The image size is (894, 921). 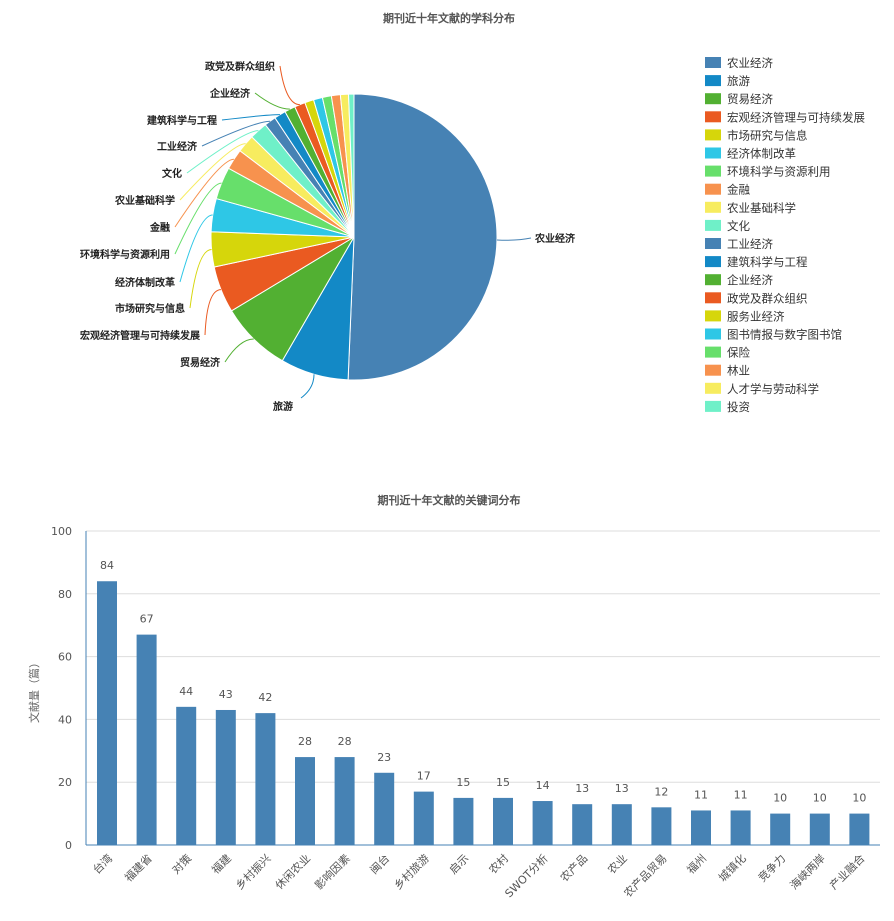 What do you see at coordinates (65, 657) in the screenshot?
I see `y-tick-label: 60` at bounding box center [65, 657].